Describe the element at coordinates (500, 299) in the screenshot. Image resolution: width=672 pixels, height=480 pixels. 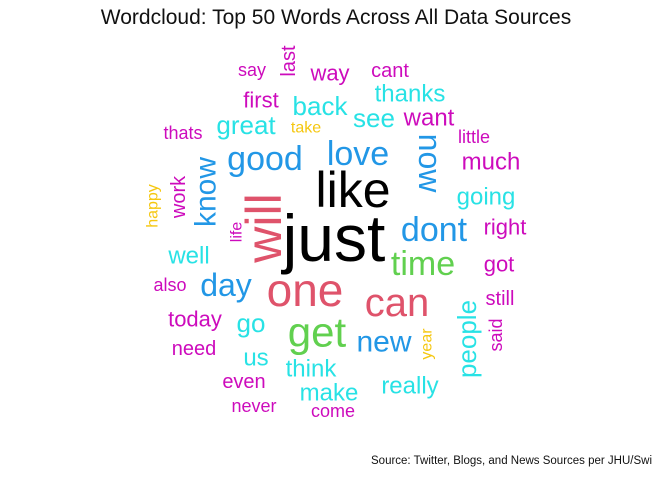
I see `word-still: still` at that location.